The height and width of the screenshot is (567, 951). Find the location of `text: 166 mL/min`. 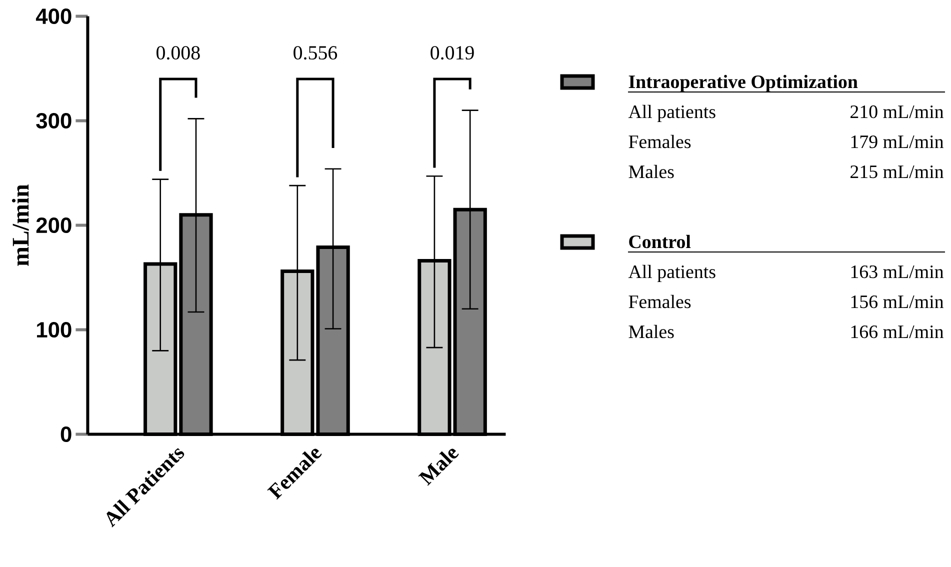

text: 166 mL/min is located at coordinates (897, 331).